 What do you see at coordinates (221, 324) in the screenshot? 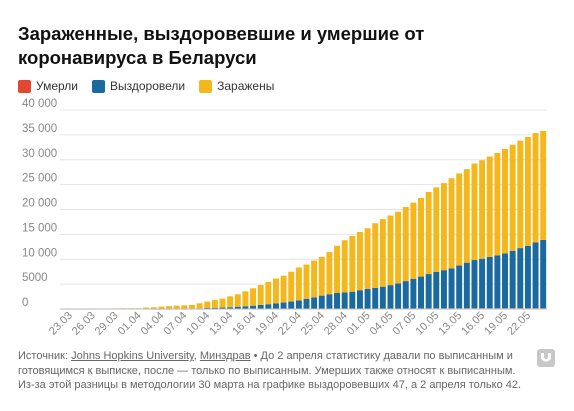
I see `x-tick-label: 13.04` at bounding box center [221, 324].